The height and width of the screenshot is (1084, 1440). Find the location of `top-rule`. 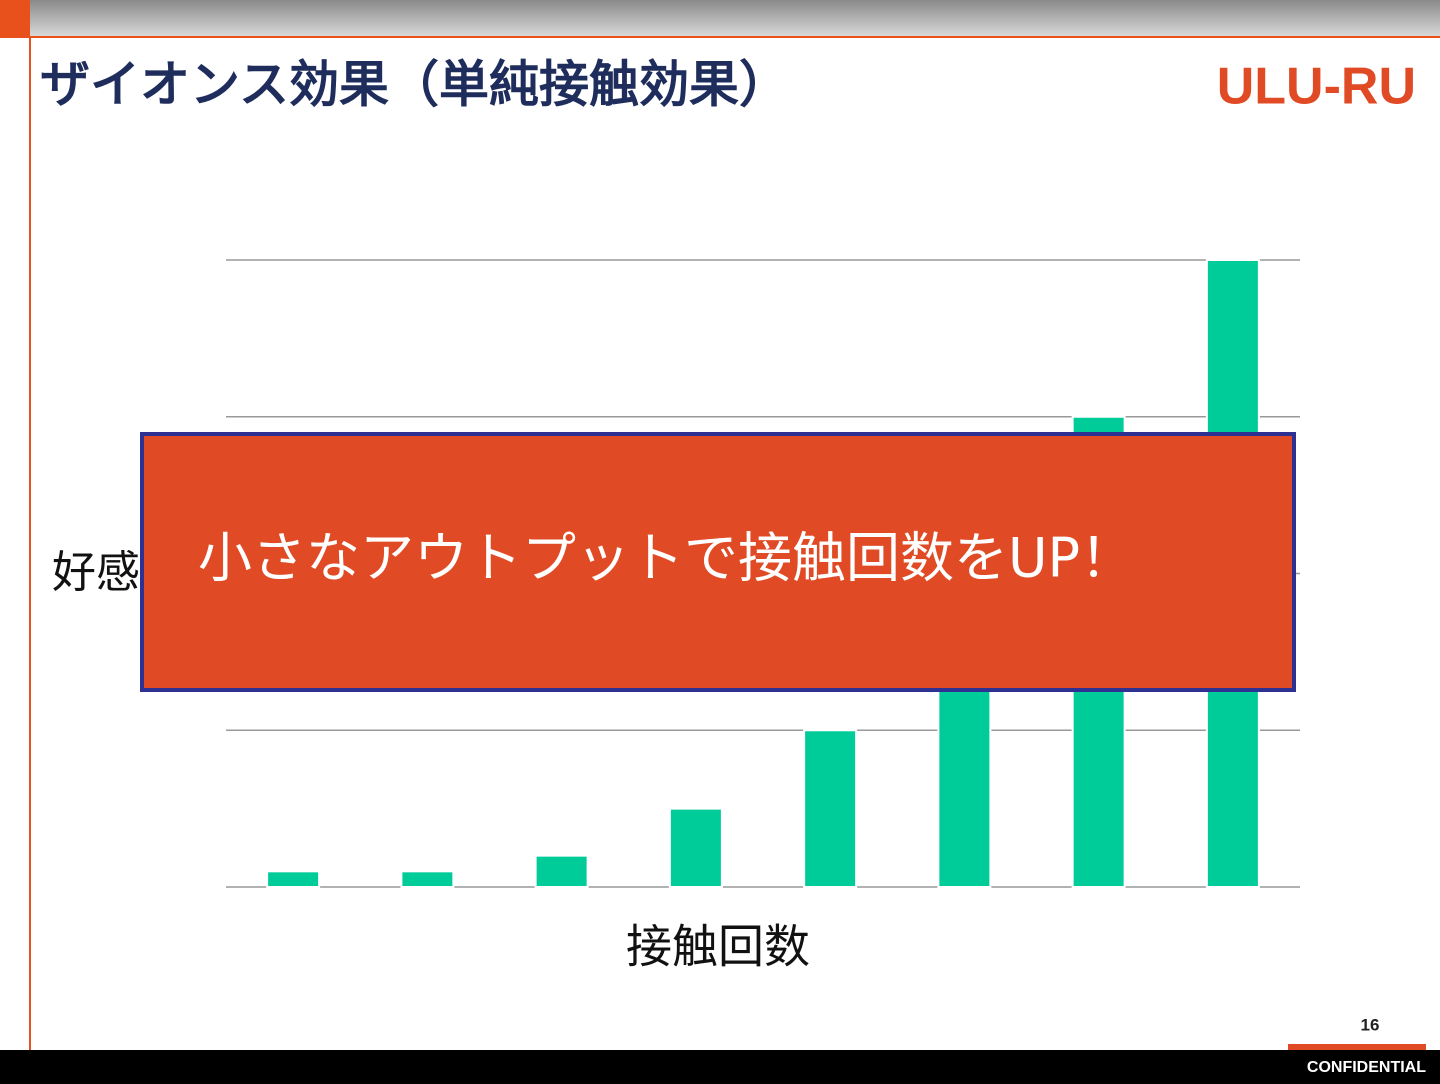

top-rule is located at coordinates (720, 37).